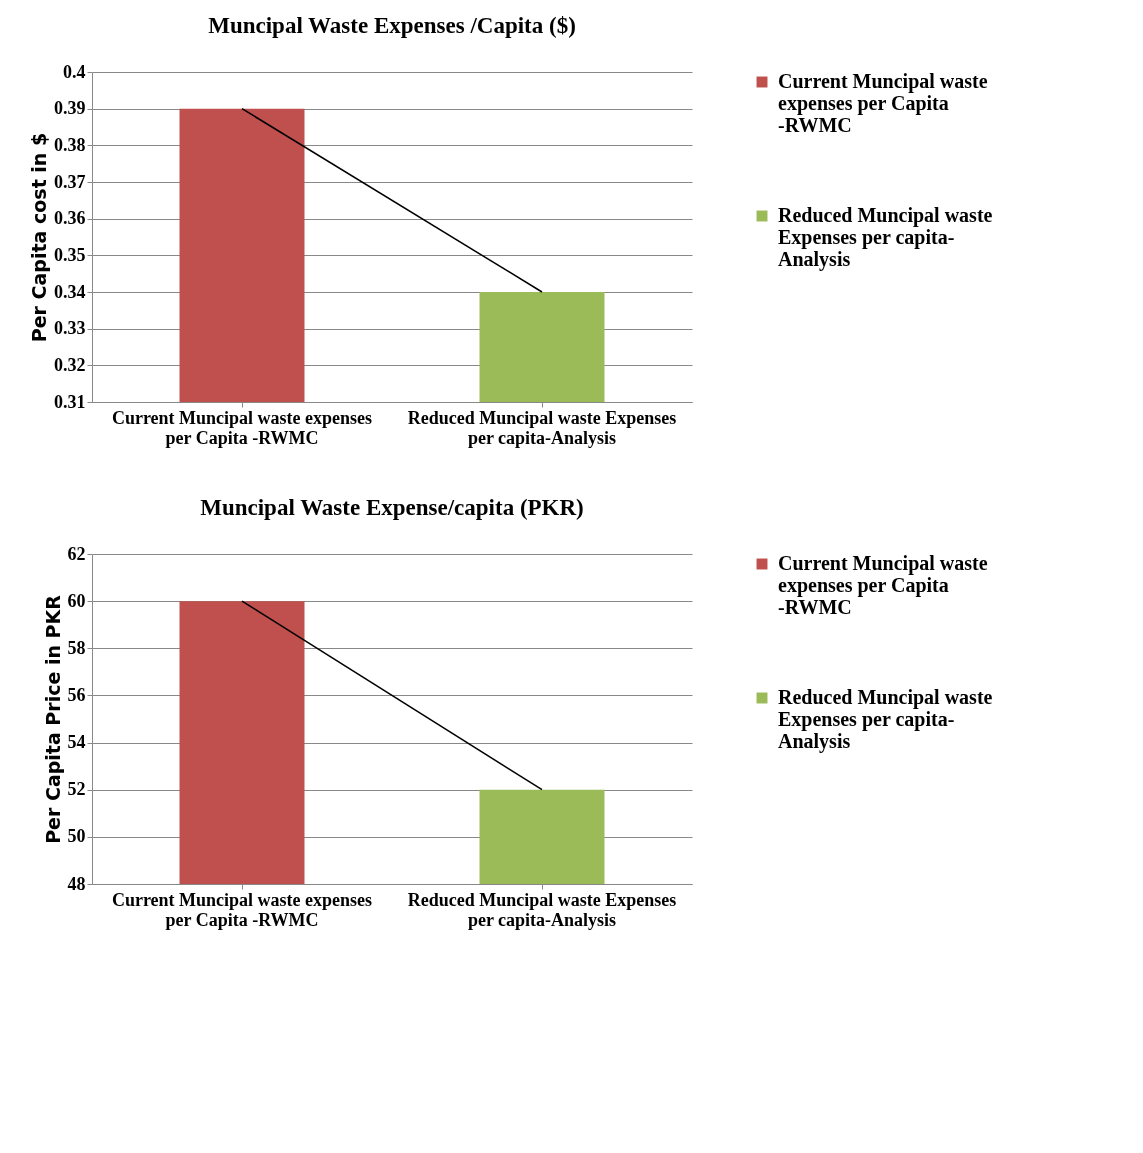  Describe the element at coordinates (76, 789) in the screenshot. I see `y-tick-label: 52` at that location.